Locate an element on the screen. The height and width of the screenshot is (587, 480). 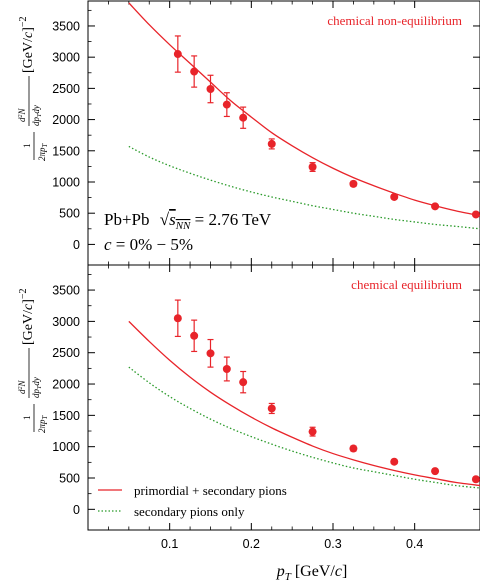
x-axis-label: pT [GeV/c] is located at coordinates (312, 573).